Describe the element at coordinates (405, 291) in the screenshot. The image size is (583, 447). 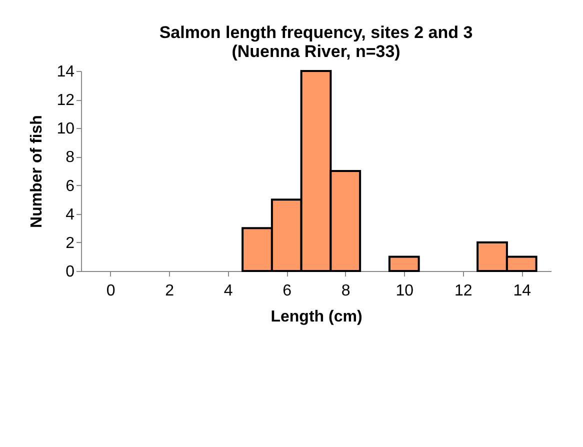
I see `x-tick-label: 10` at that location.